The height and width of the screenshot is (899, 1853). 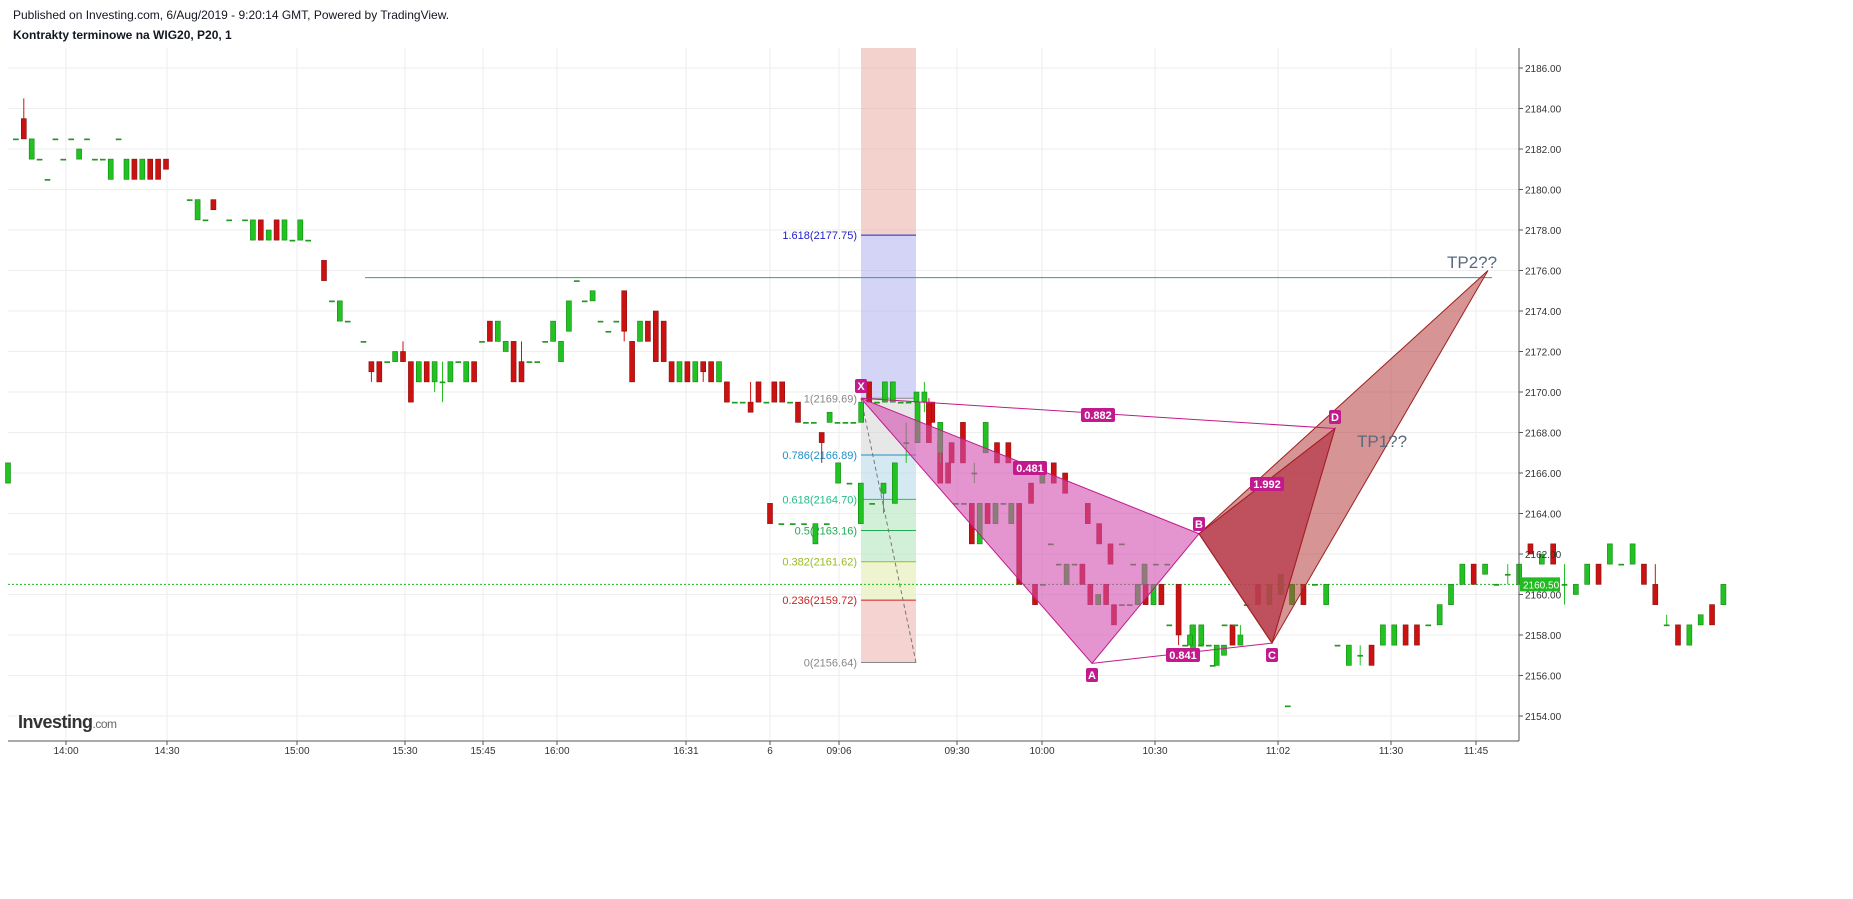 I want to click on fib-level-label: 0.5(2163.16), so click(x=826, y=532).